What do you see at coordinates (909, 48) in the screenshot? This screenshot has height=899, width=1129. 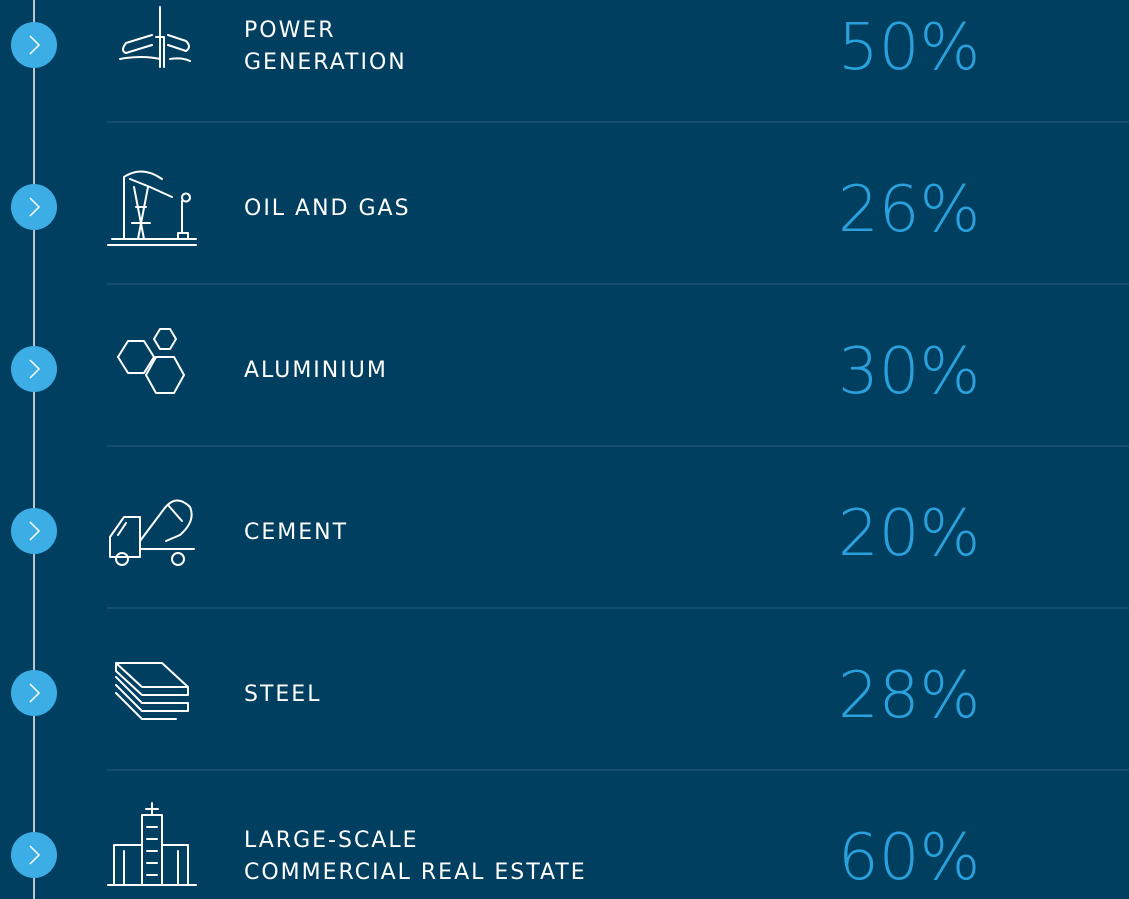 I see `sector-value: 50%` at bounding box center [909, 48].